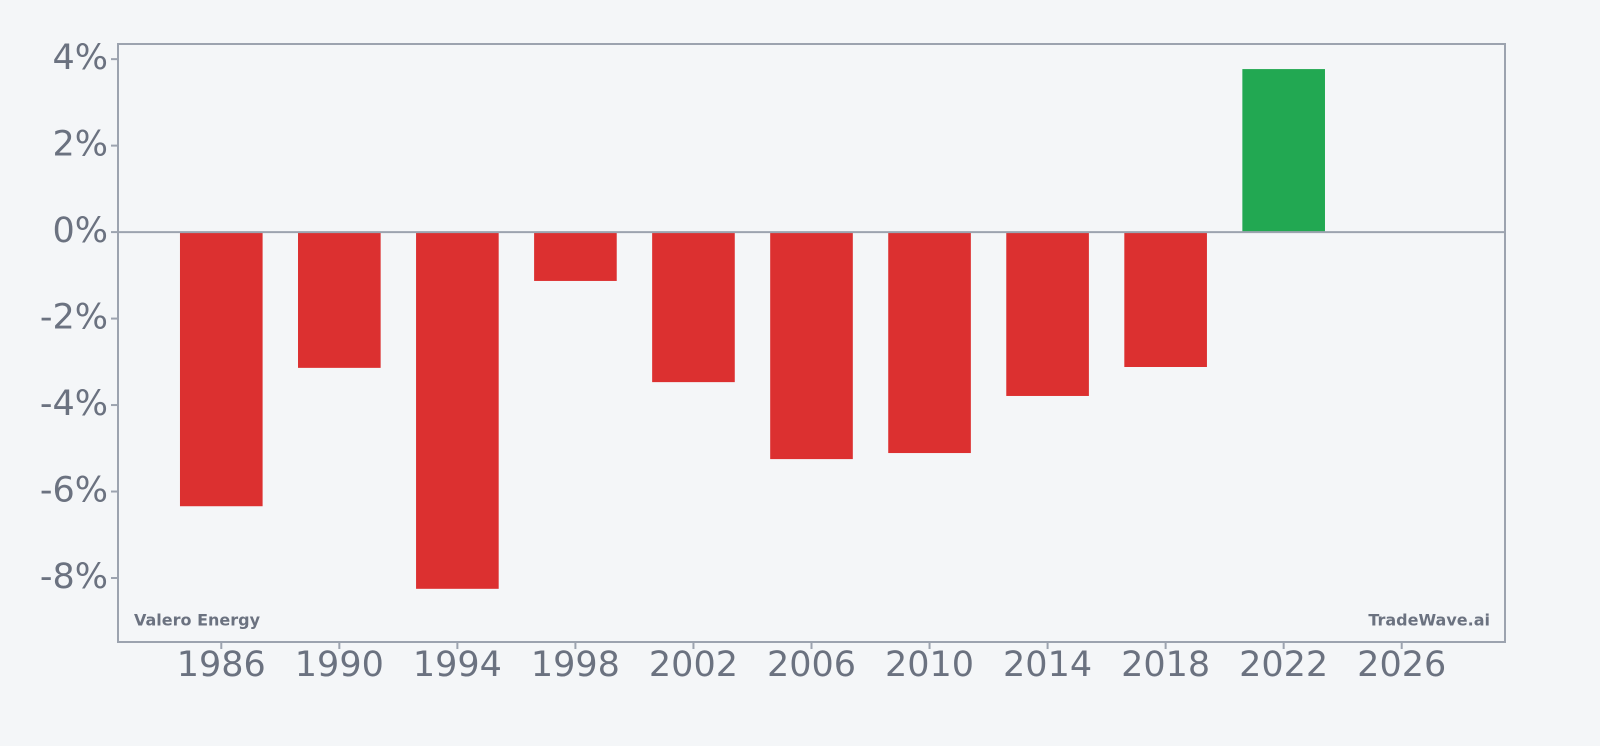 The height and width of the screenshot is (746, 1600). Describe the element at coordinates (74, 318) in the screenshot. I see `y-tick-label: -2%` at that location.